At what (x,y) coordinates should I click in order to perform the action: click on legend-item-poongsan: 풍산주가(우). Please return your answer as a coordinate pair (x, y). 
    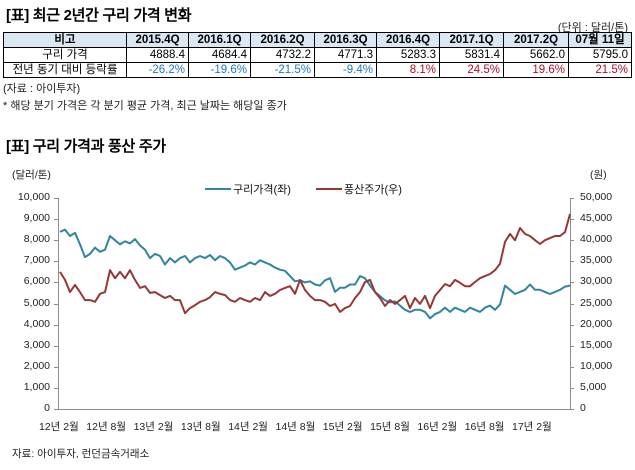
    Looking at the image, I should click on (359, 189).